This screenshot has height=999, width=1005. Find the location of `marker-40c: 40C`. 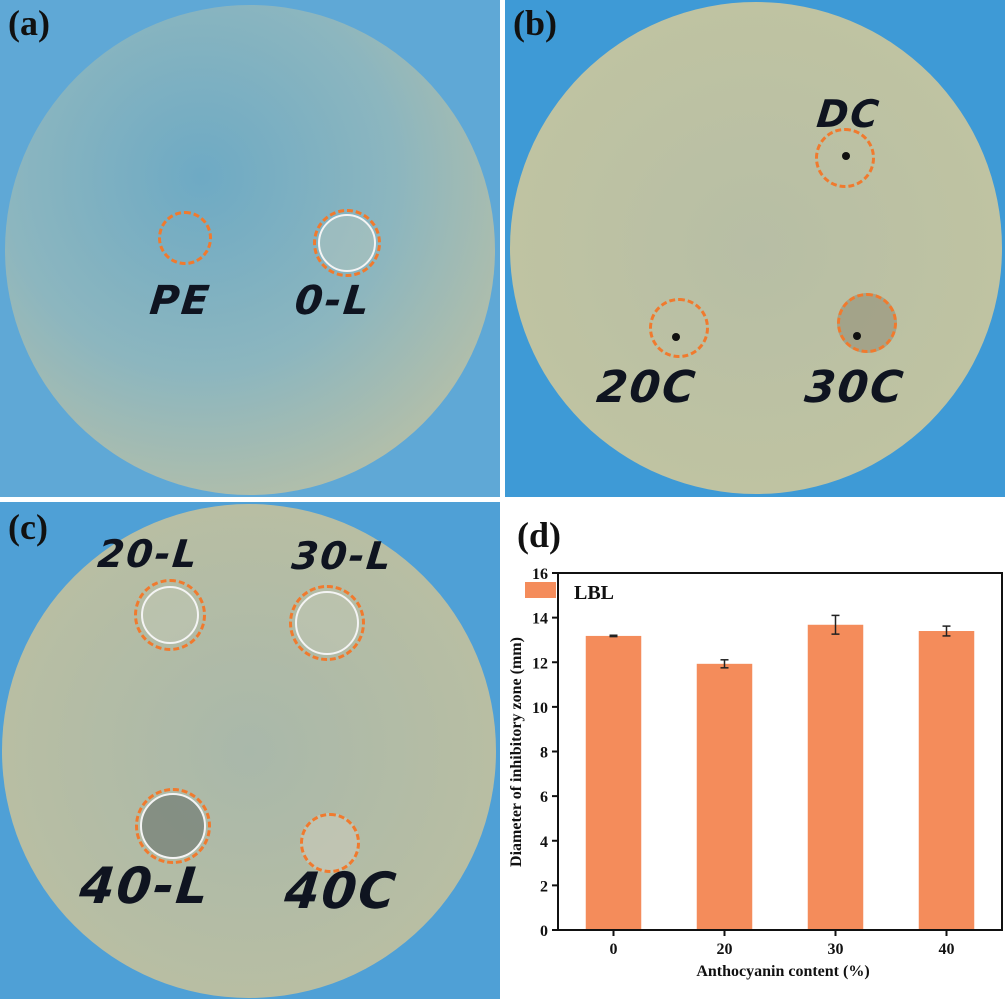

marker-40c: 40C is located at coordinates (341, 891).